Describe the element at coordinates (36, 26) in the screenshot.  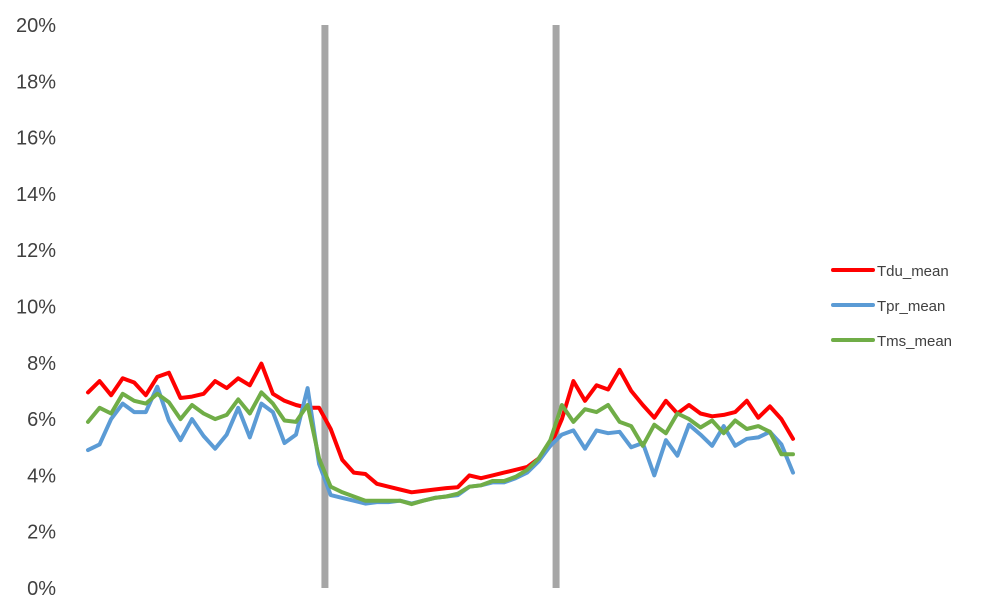
I see `y-tick-label: 20%` at that location.